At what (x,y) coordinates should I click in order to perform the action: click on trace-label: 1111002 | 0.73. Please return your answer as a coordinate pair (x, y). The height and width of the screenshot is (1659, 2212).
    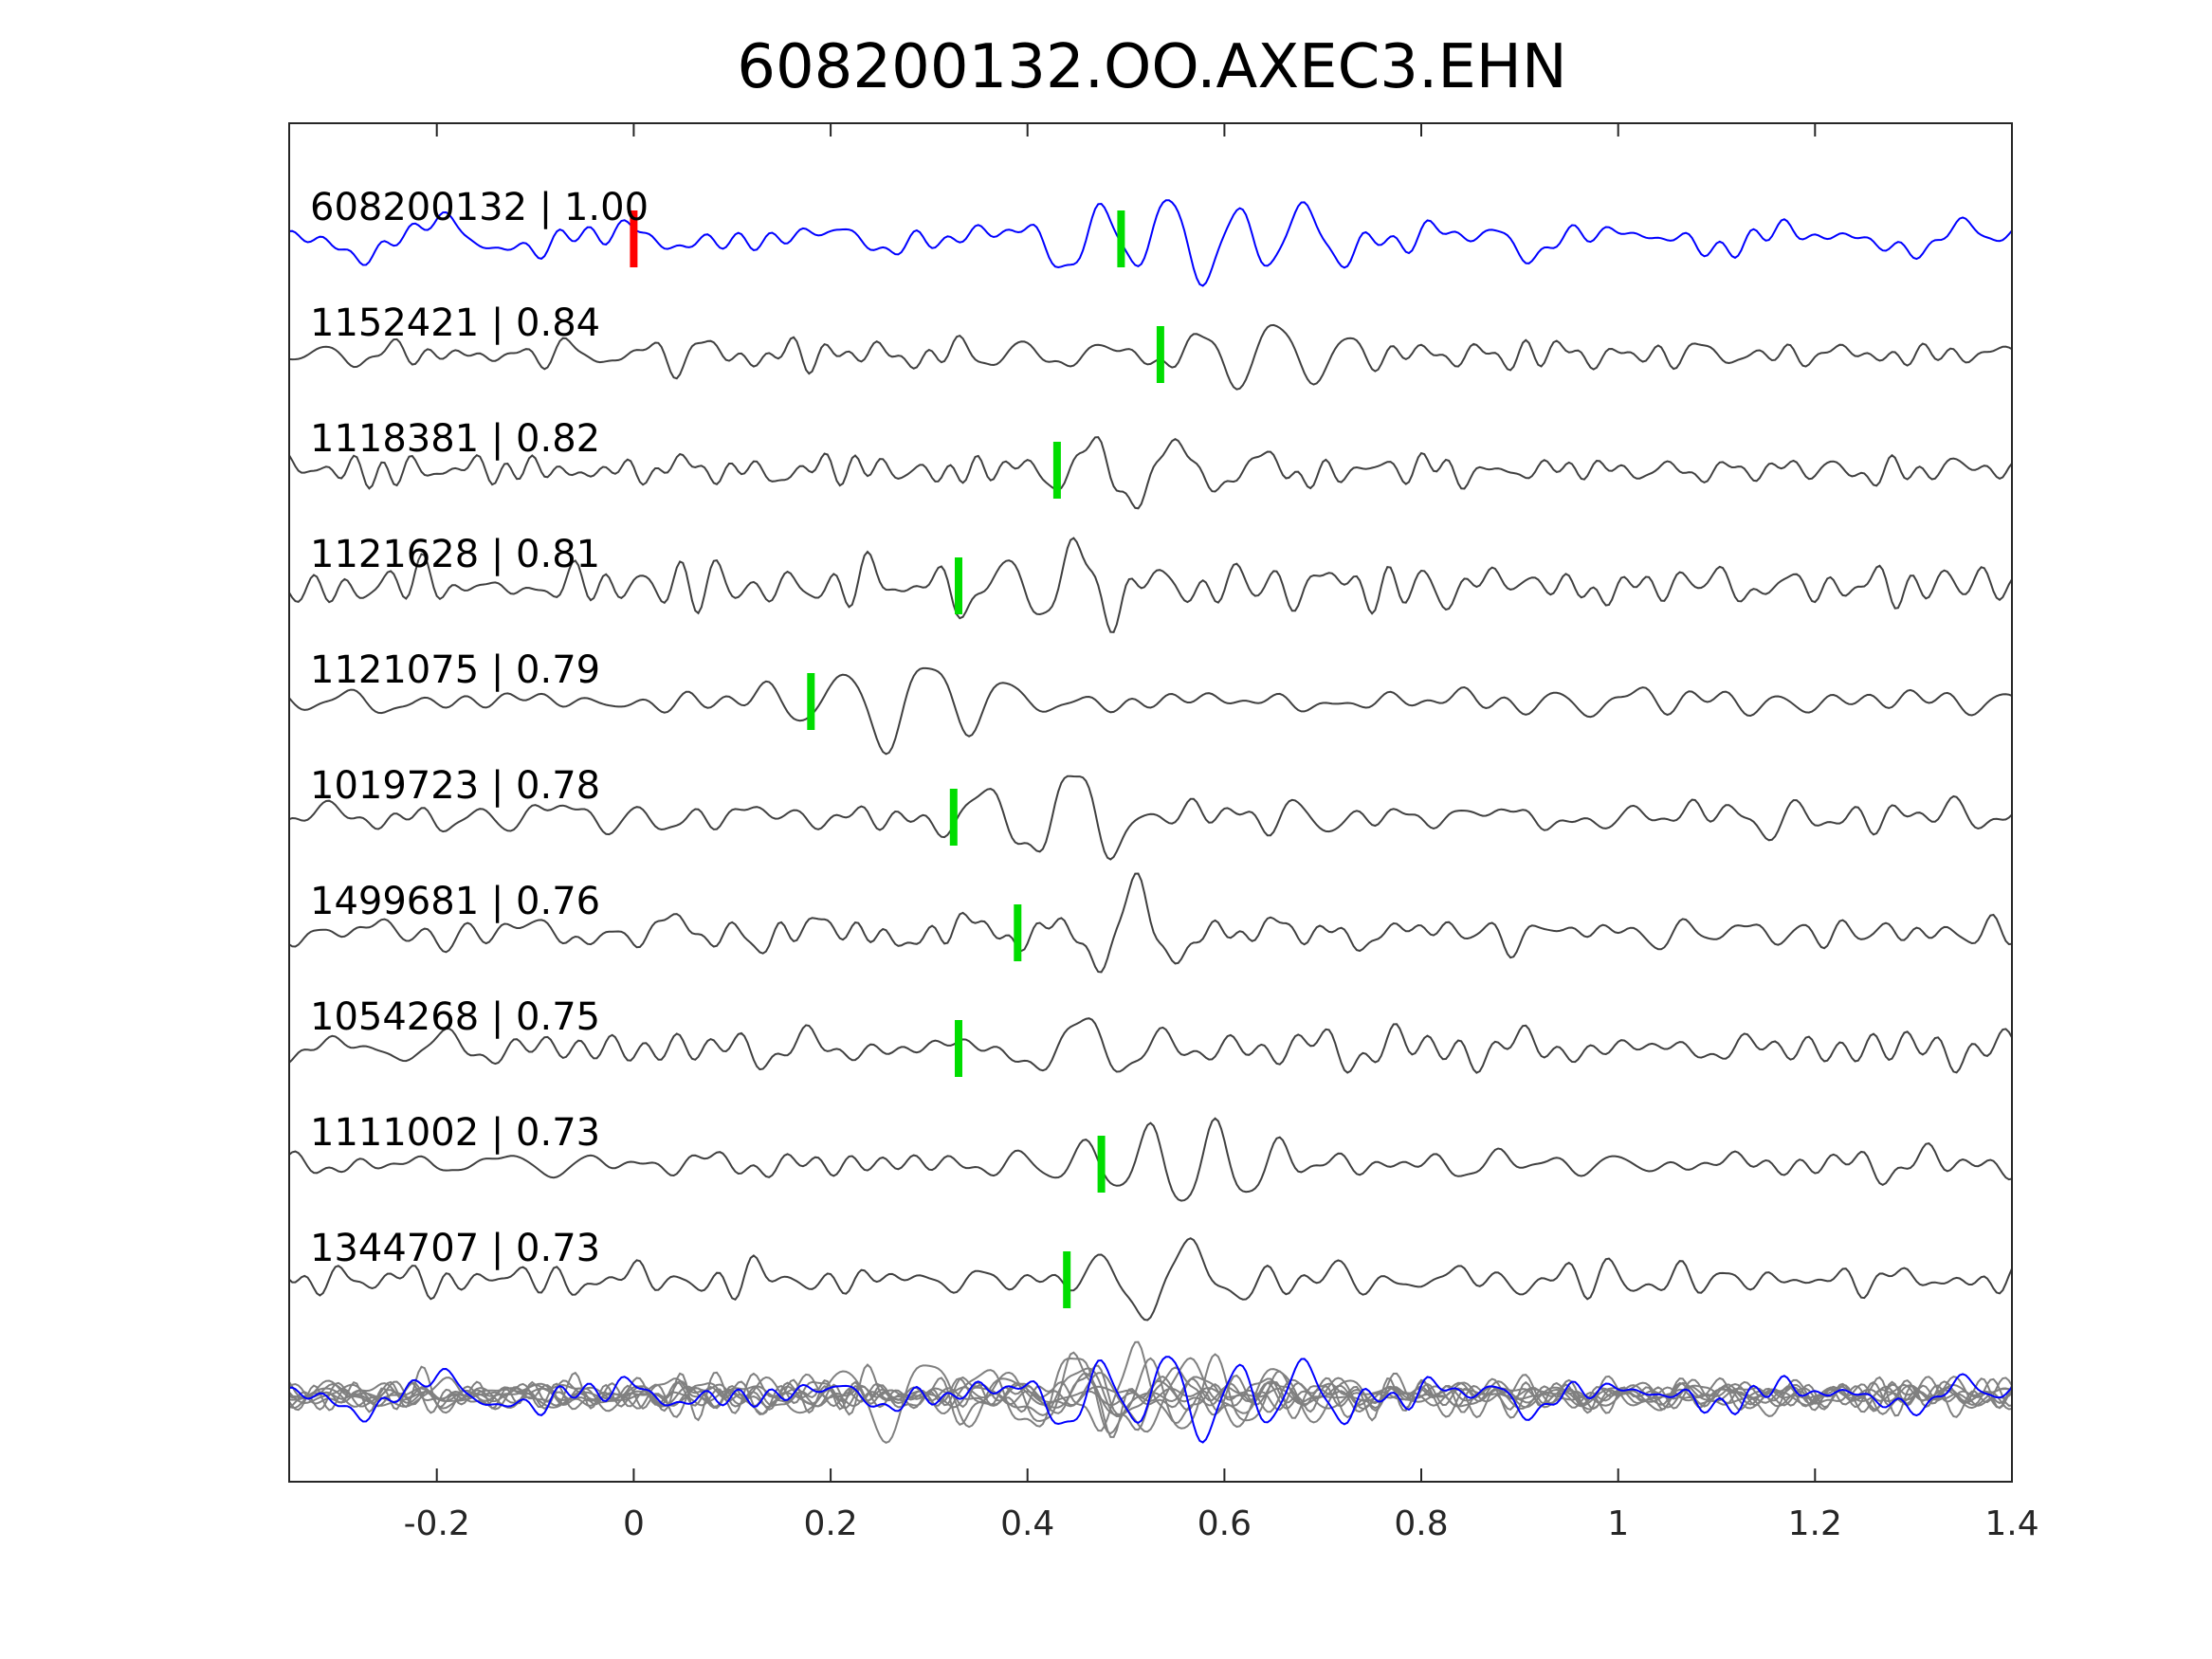
    Looking at the image, I should click on (455, 1133).